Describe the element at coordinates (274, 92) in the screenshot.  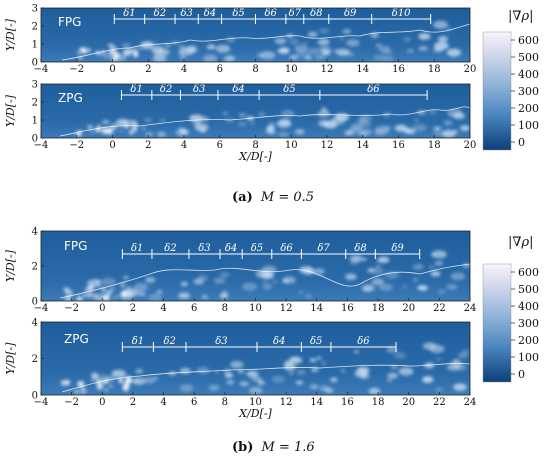
I see `delta-annotations: δ1 δ2 δ3 δ4 δ5 δ6` at that location.